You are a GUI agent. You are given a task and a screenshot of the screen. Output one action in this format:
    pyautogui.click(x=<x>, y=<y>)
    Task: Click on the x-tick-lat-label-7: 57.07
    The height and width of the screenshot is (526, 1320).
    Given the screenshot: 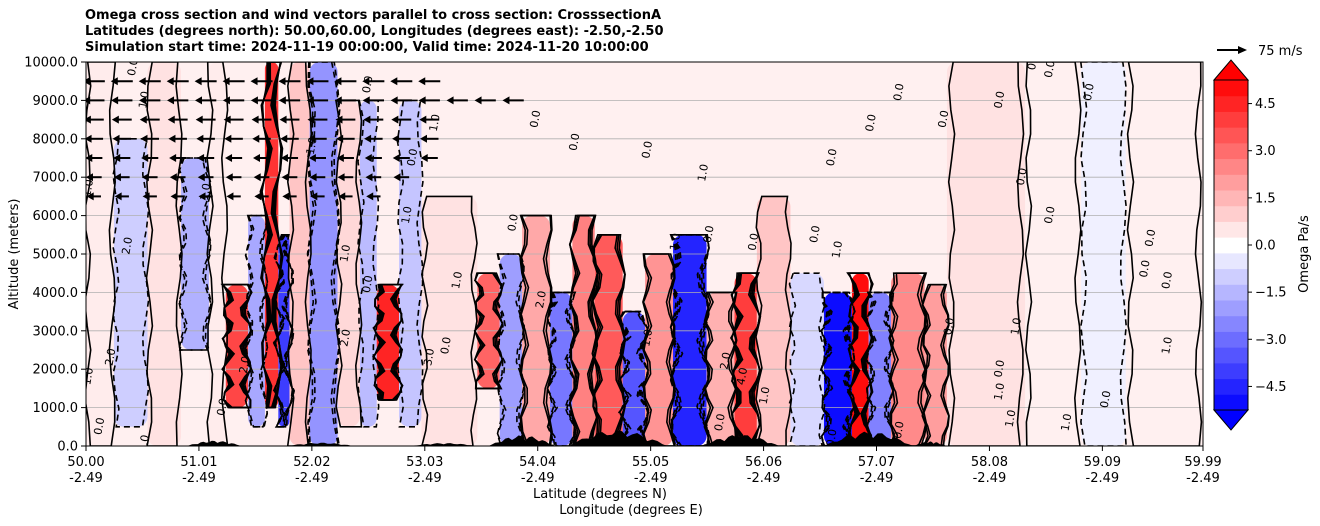 What is the action you would take?
    pyautogui.click(x=876, y=462)
    